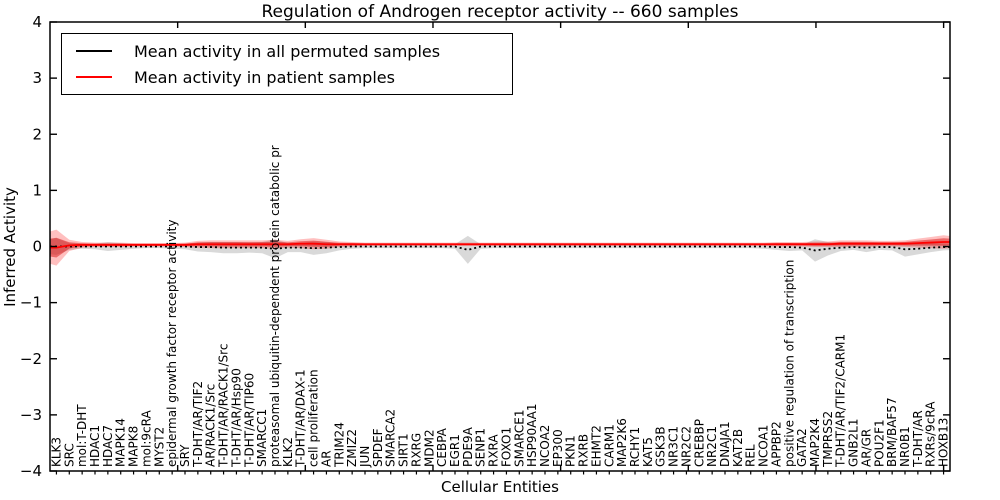 This screenshot has width=1000, height=500. What do you see at coordinates (37, 134) in the screenshot?
I see `y-tick-label: 2` at bounding box center [37, 134].